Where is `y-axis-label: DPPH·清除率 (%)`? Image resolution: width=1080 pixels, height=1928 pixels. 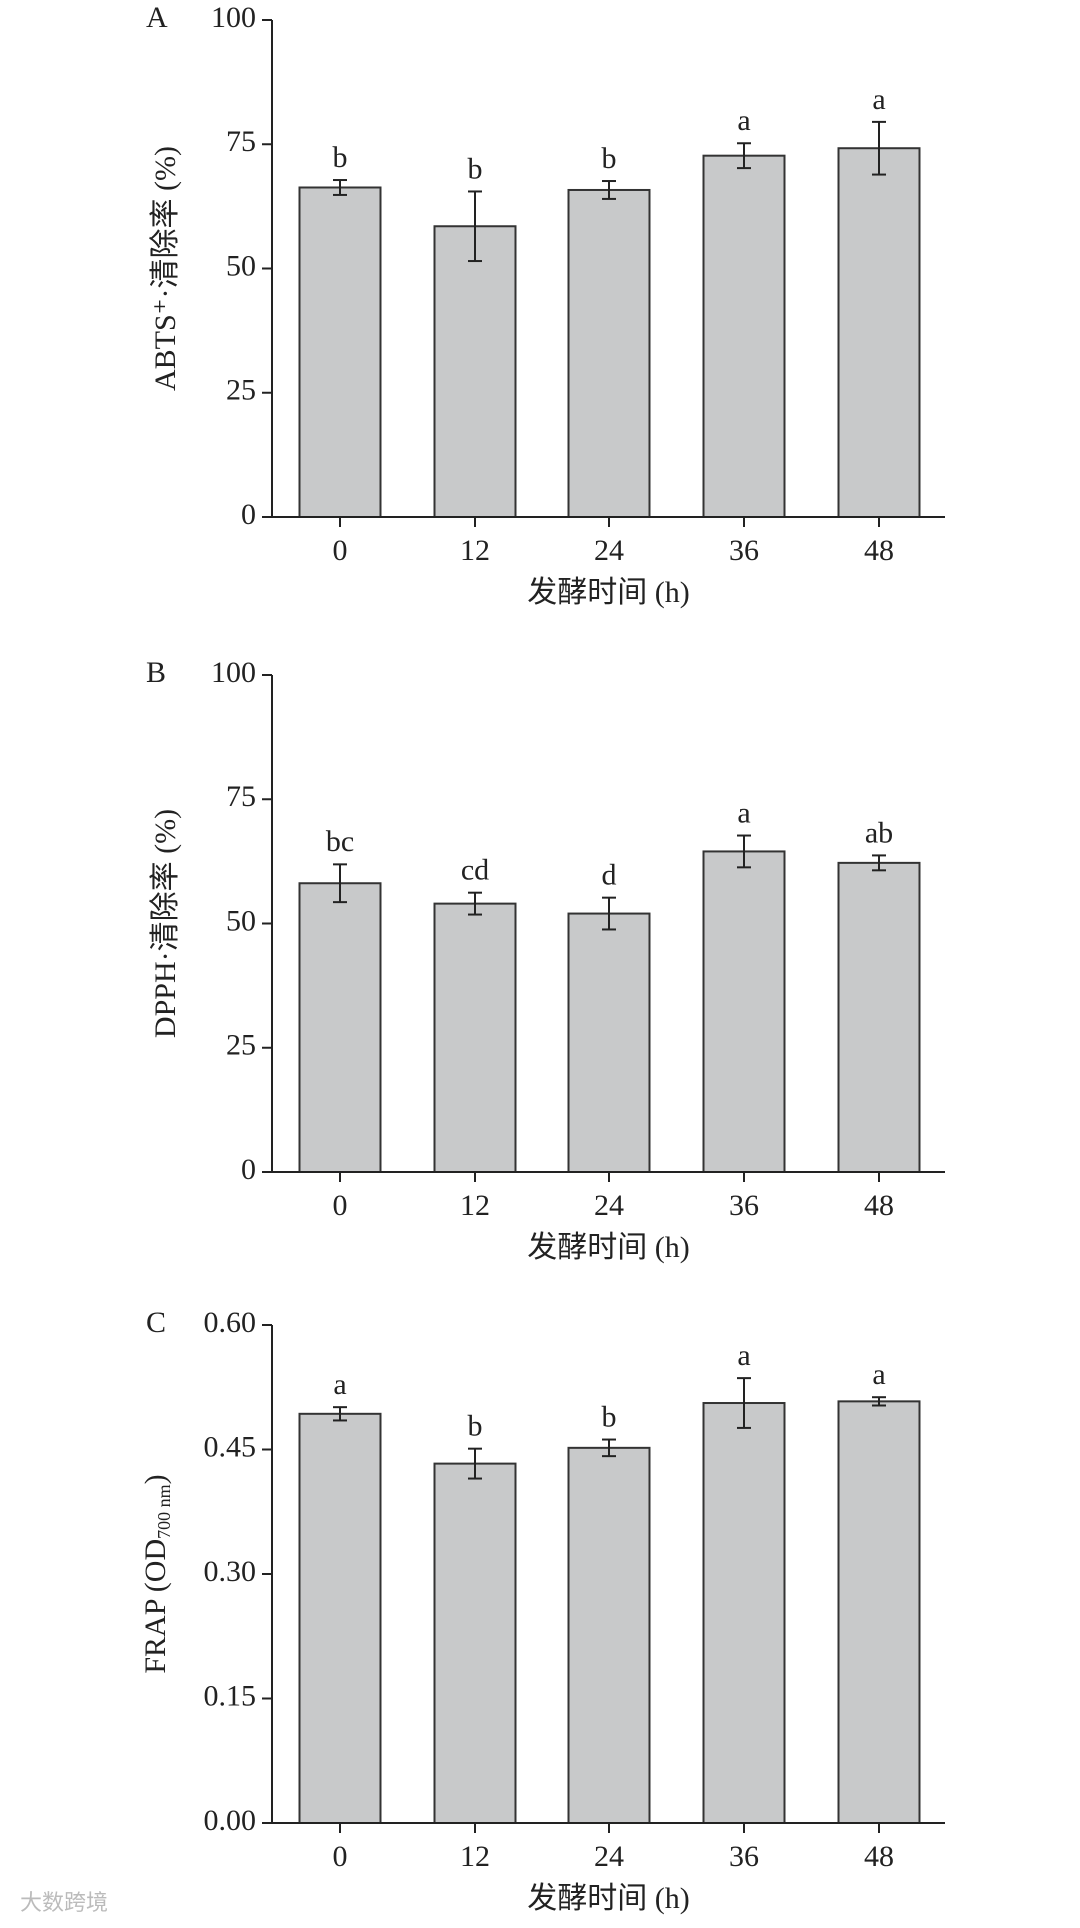
y-axis-label: DPPH·清除率 (%) is located at coordinates (165, 923).